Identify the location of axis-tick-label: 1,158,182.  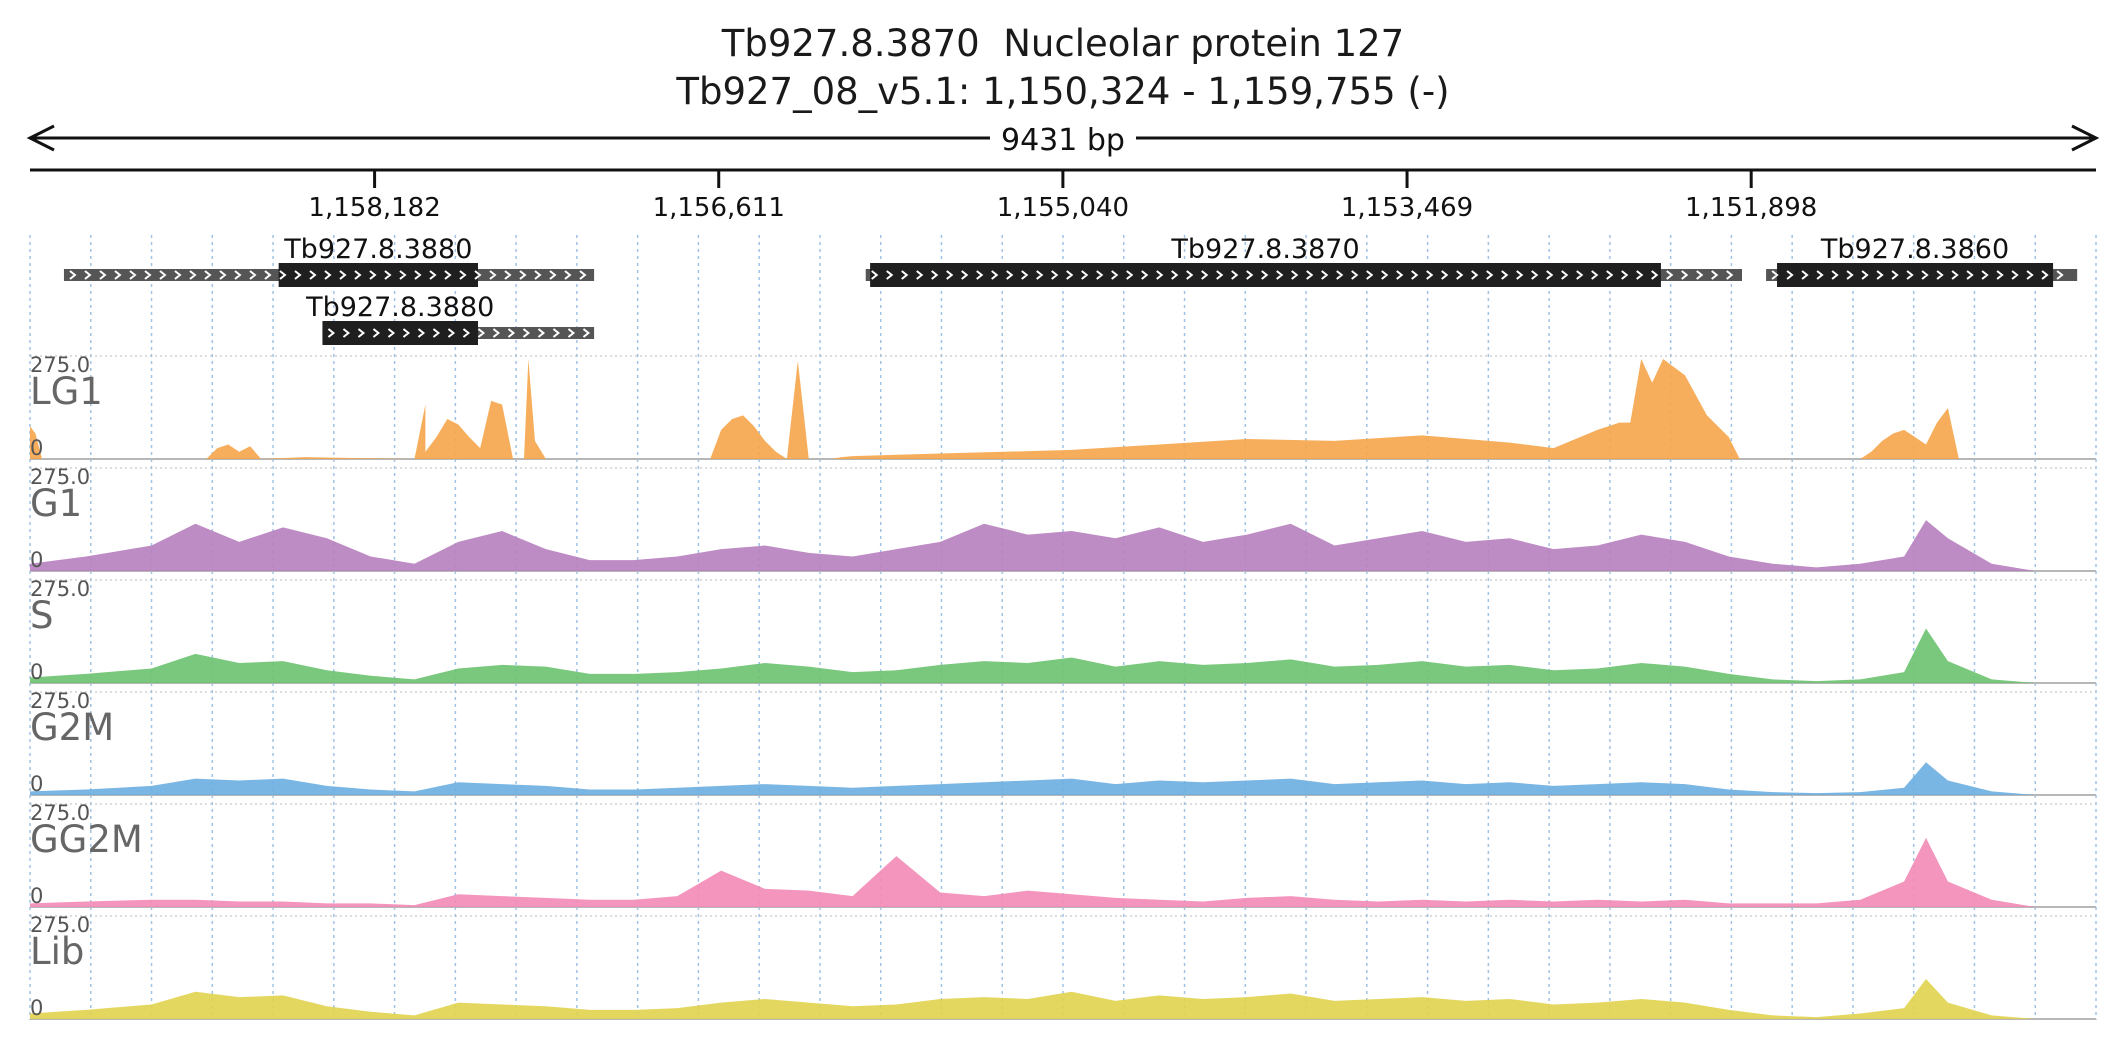
(374, 208).